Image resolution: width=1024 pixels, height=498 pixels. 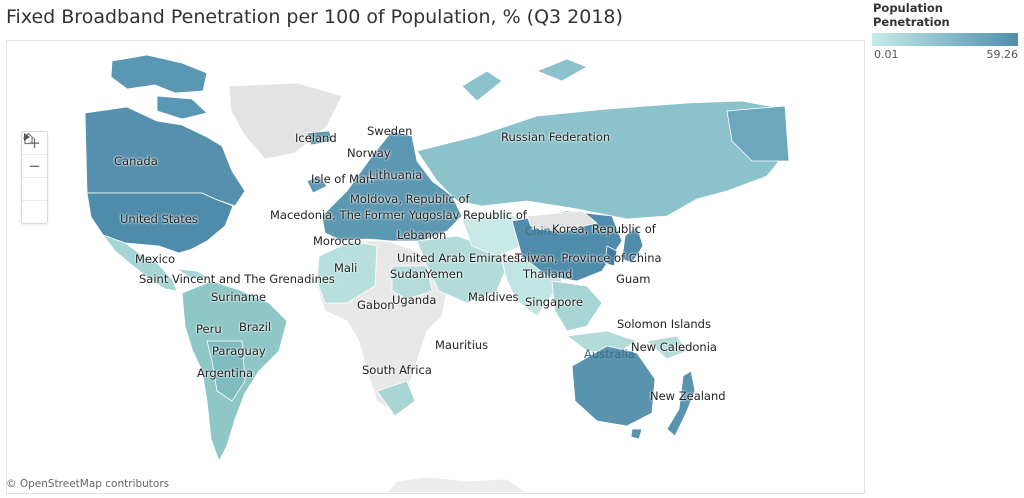 I want to click on australia-region, so click(x=613, y=386).